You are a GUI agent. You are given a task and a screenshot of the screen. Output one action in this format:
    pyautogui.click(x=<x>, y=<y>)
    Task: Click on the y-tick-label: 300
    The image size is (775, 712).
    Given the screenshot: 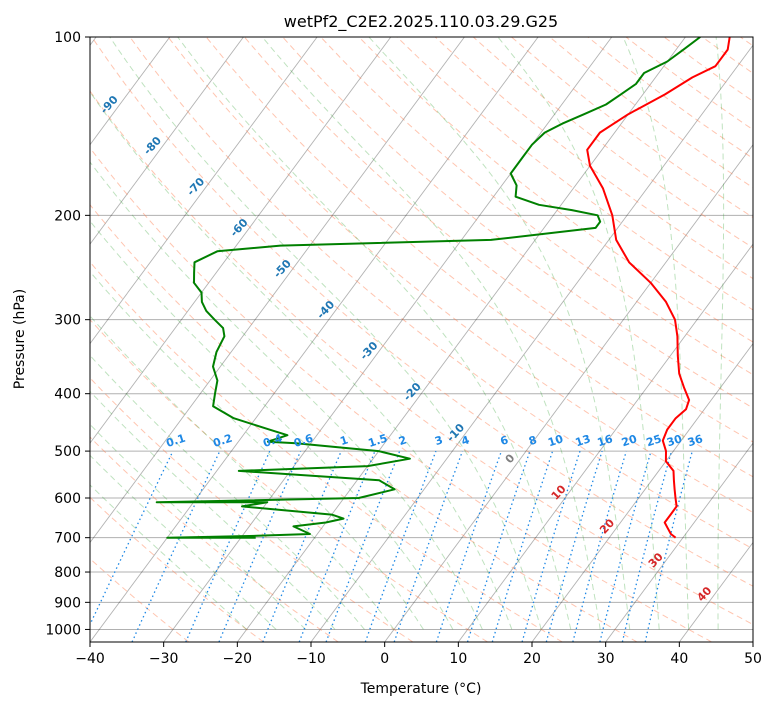 What is the action you would take?
    pyautogui.click(x=67, y=321)
    